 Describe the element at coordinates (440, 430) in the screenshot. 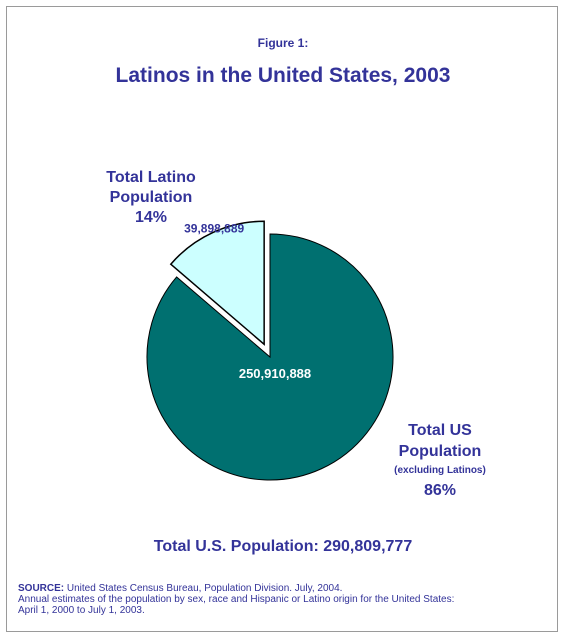

I see `us-label-line1: Total US` at that location.